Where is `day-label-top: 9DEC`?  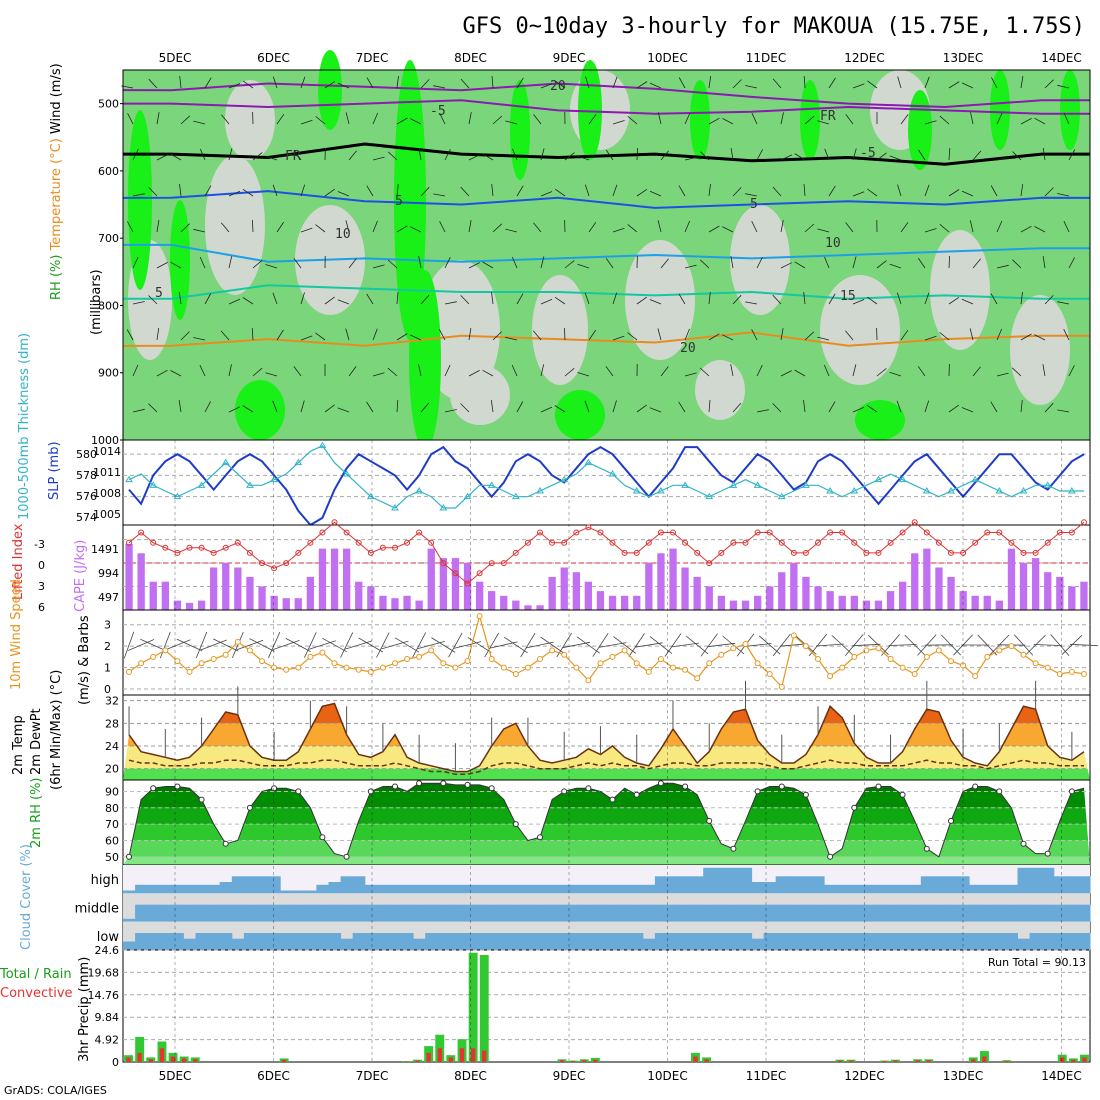 day-label-top: 9DEC is located at coordinates (569, 58).